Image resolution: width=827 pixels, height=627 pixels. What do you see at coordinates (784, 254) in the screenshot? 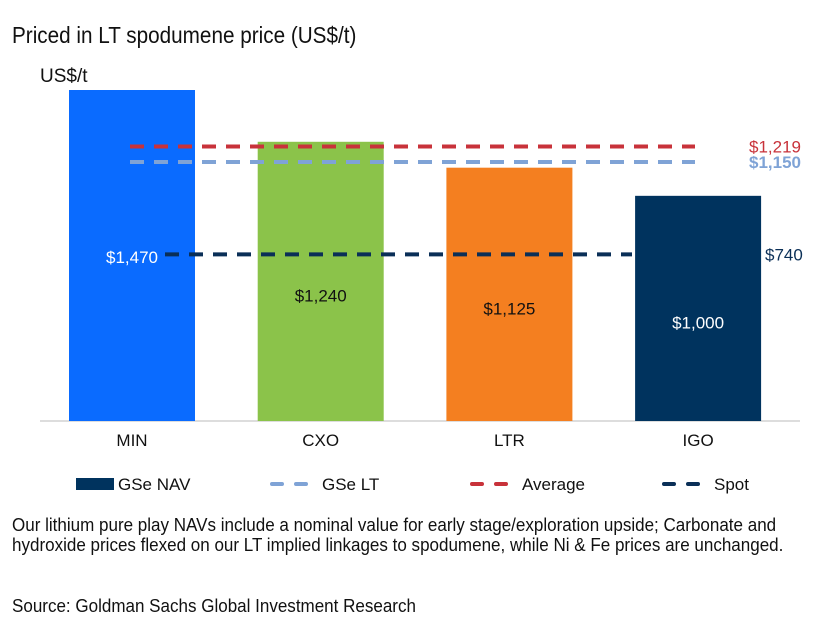
I see `ref-line-label: $740` at bounding box center [784, 254].